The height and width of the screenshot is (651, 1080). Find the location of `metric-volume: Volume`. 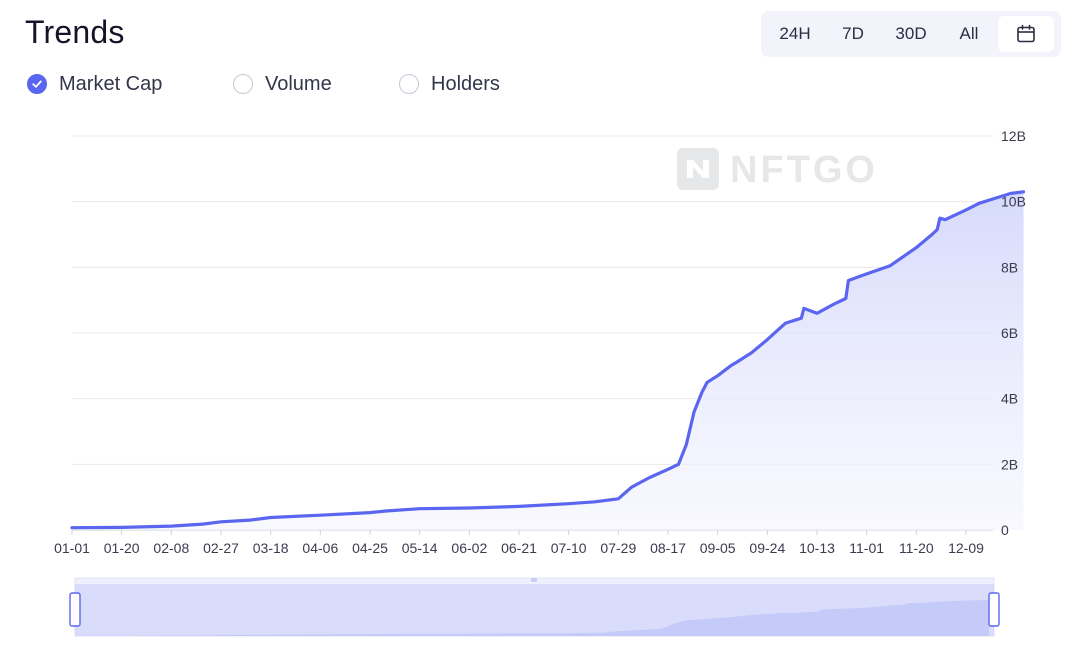

metric-volume: Volume is located at coordinates (282, 84).